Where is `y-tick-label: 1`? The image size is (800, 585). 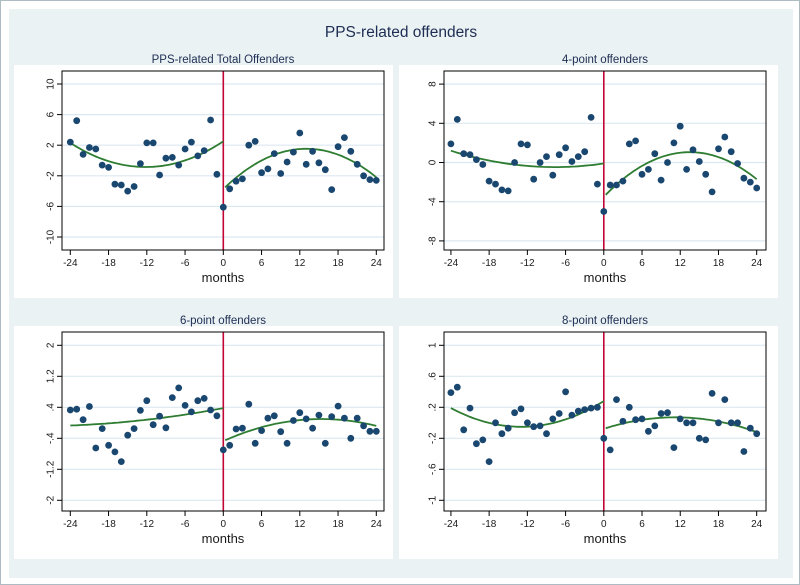 y-tick-label: 1 is located at coordinates (433, 345).